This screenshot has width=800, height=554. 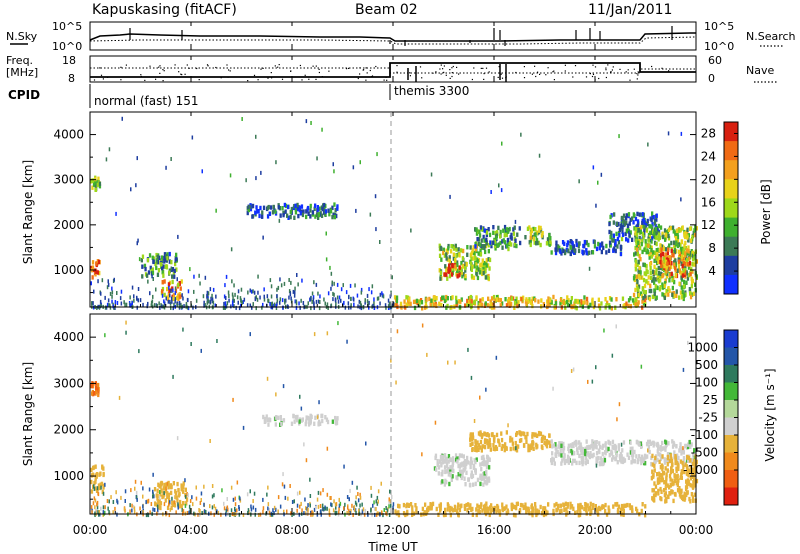 I want to click on y-tick-label: 2000, so click(x=68, y=225).